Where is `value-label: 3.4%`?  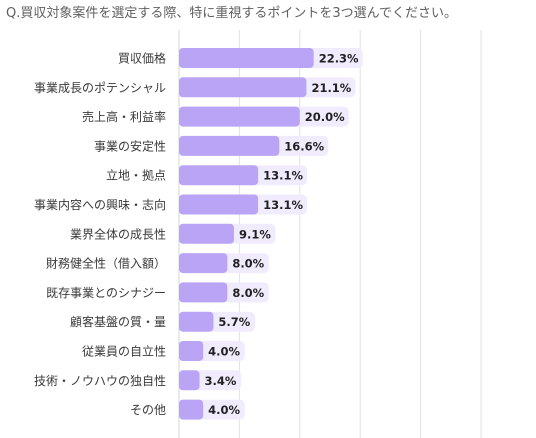 value-label: 3.4% is located at coordinates (221, 381).